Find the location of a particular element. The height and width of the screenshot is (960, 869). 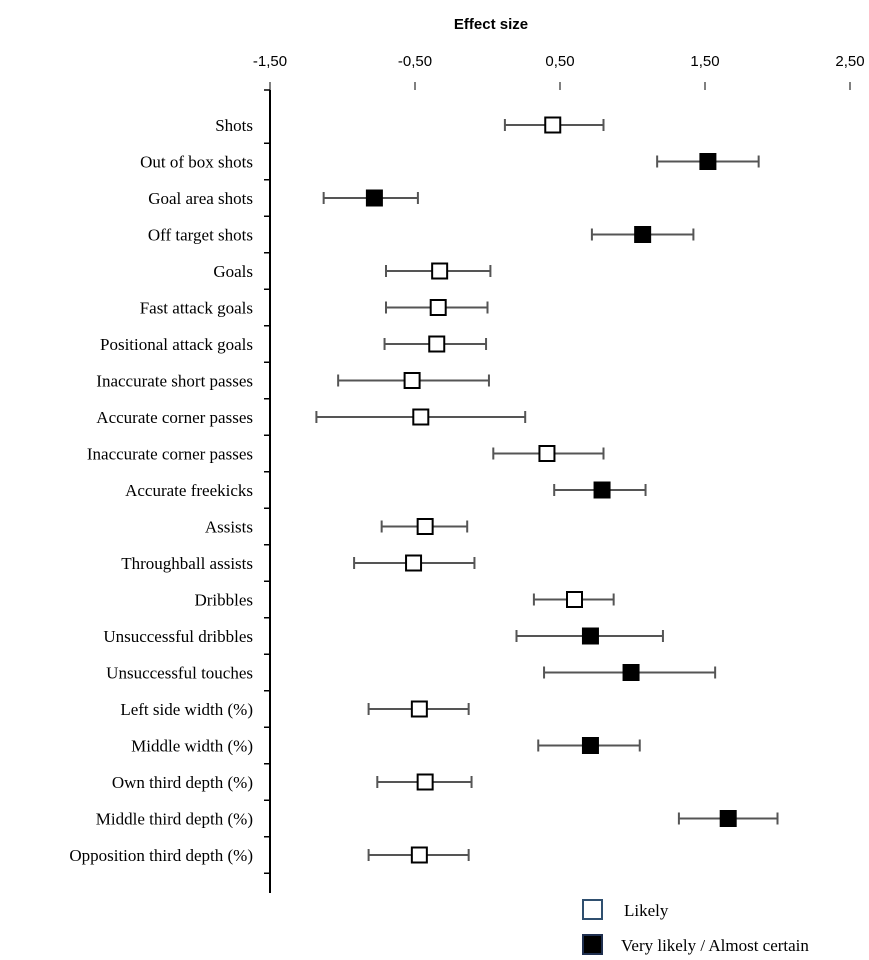

row-label: Middle width (%) is located at coordinates (192, 746).